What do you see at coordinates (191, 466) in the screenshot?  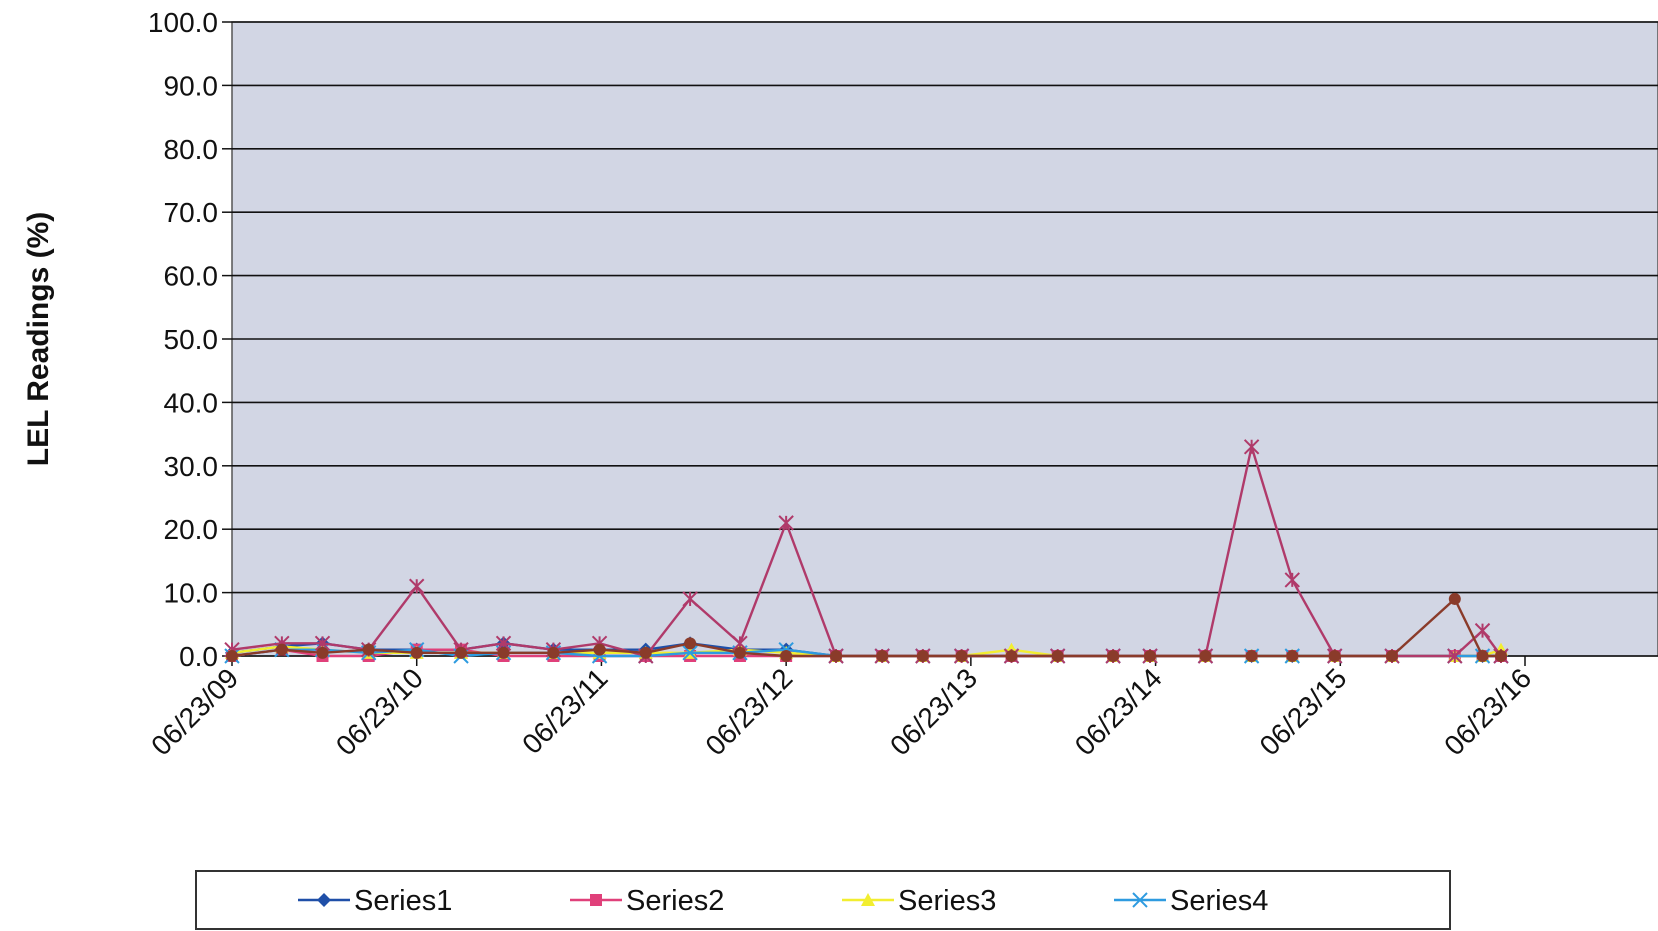 I see `y-tick-label: 30.0` at bounding box center [191, 466].